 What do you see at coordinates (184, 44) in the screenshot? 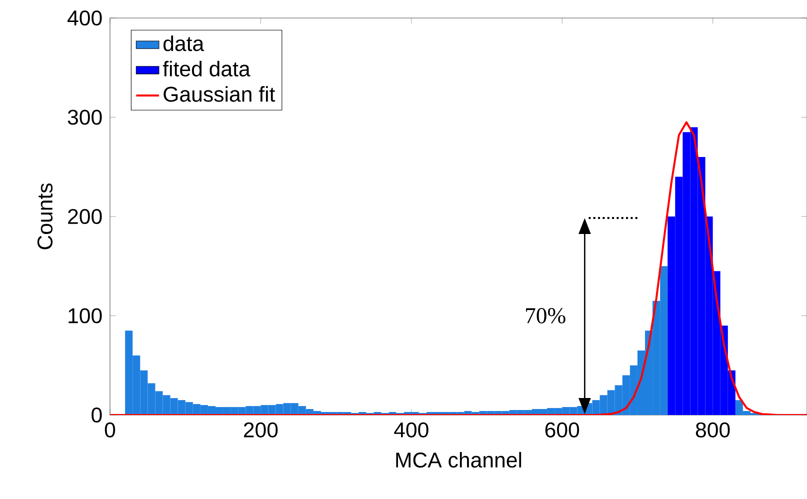
I see `legend-label: data` at bounding box center [184, 44].